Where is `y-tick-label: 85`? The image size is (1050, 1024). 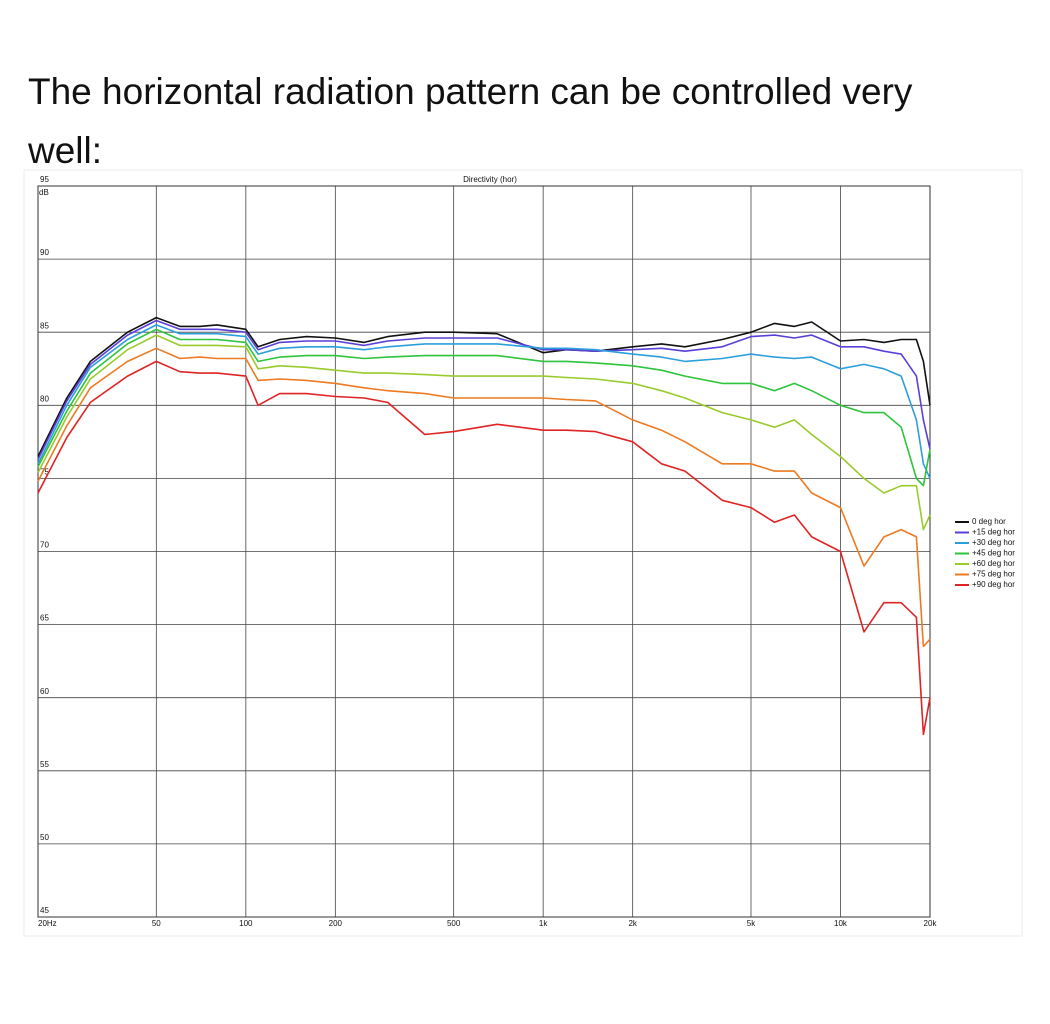
y-tick-label: 85 is located at coordinates (44, 325).